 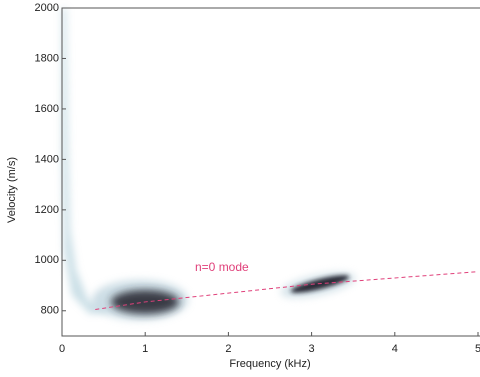 What do you see at coordinates (47, 260) in the screenshot?
I see `y-tick-label: 1000` at bounding box center [47, 260].